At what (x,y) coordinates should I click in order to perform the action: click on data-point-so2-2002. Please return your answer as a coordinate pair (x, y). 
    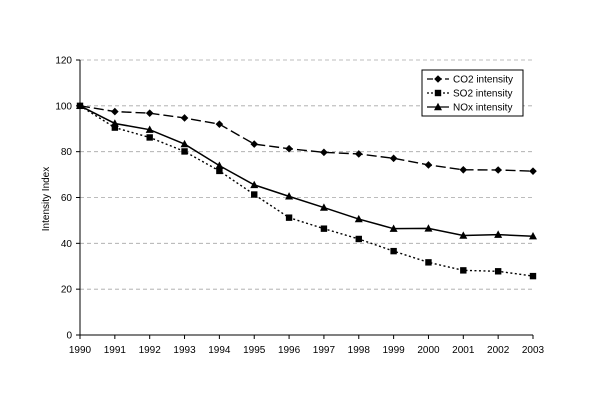
    Looking at the image, I should click on (498, 271).